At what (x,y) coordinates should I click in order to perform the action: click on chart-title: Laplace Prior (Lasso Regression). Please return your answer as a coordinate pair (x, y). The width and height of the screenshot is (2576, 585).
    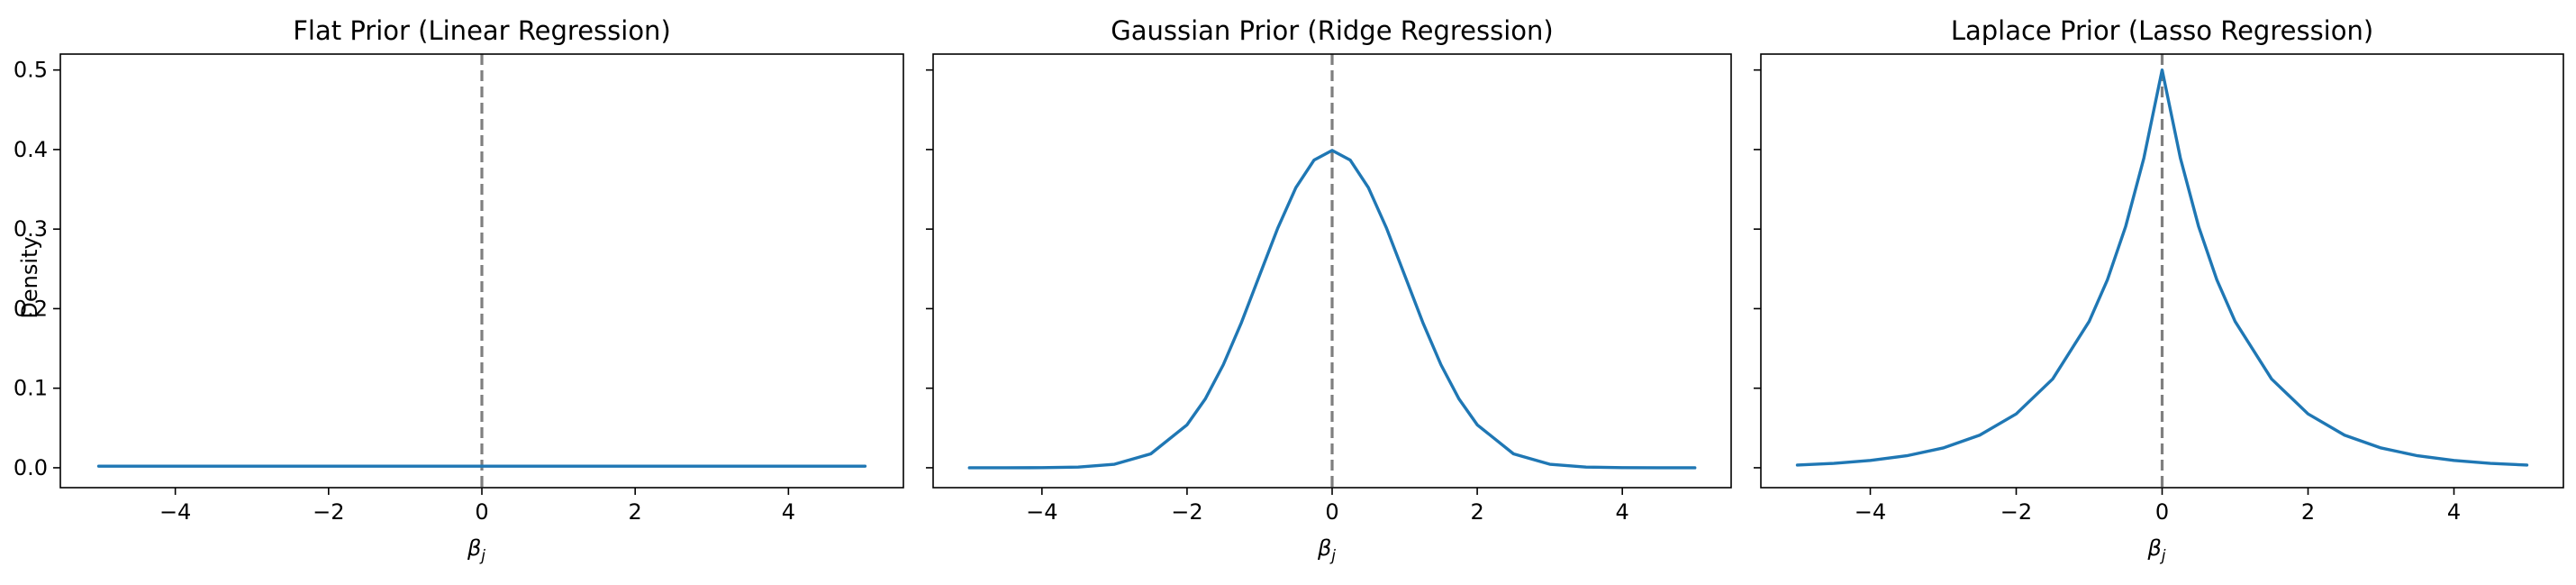
    Looking at the image, I should click on (2162, 31).